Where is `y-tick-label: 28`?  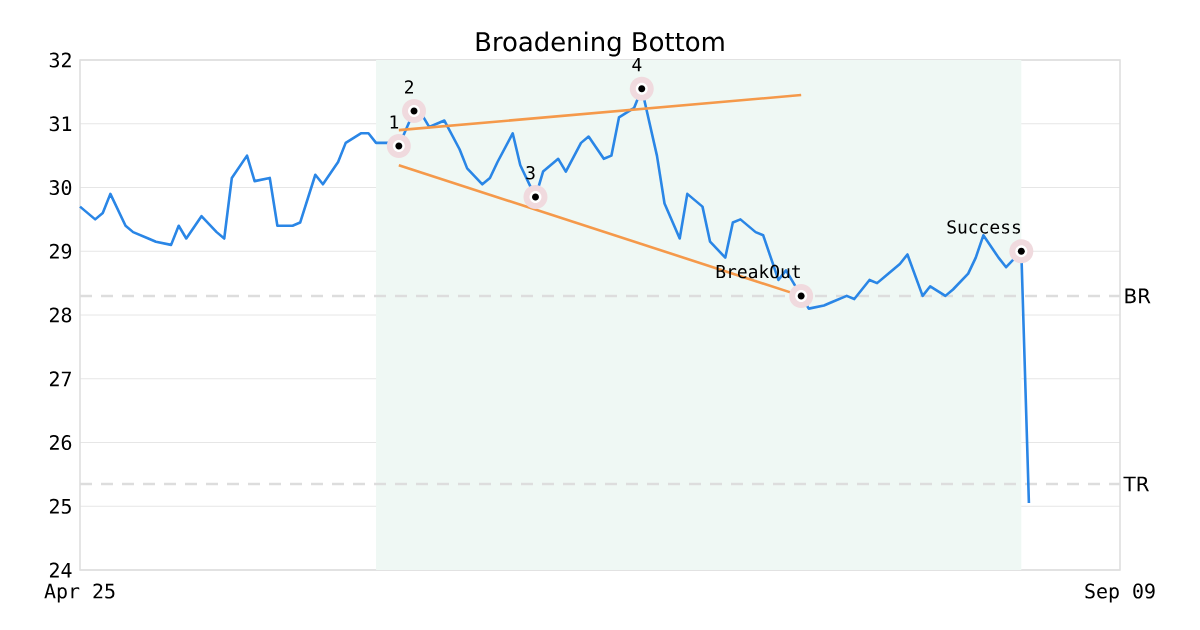 y-tick-label: 28 is located at coordinates (60, 315).